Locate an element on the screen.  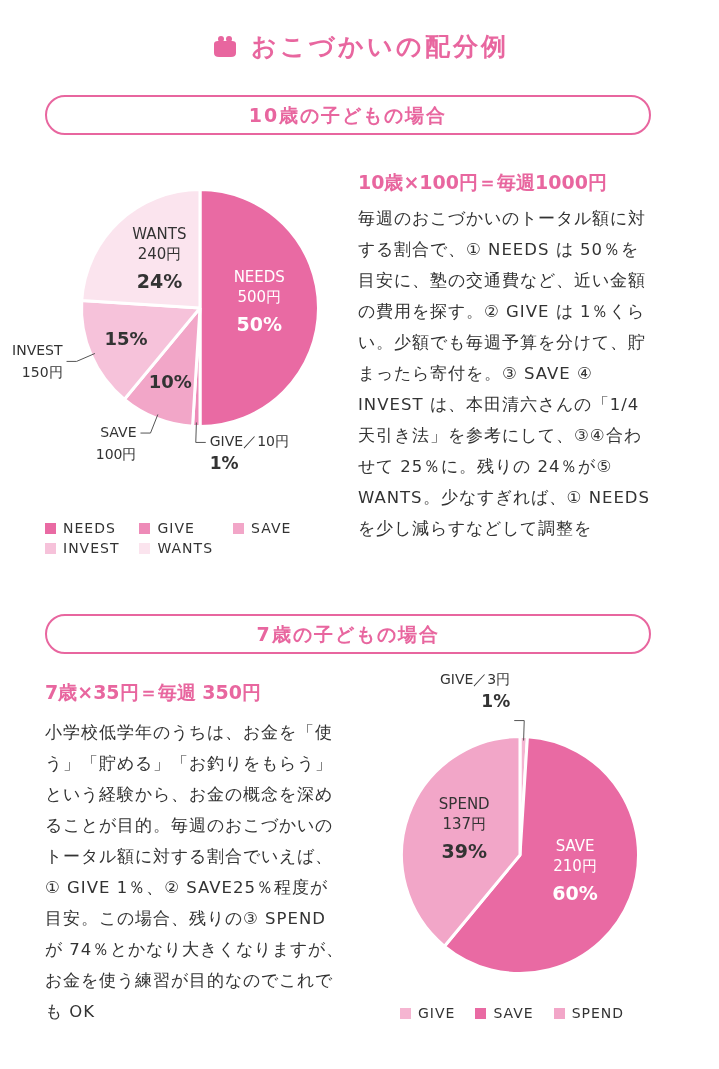
legend-label: WANTS is located at coordinates (185, 548).